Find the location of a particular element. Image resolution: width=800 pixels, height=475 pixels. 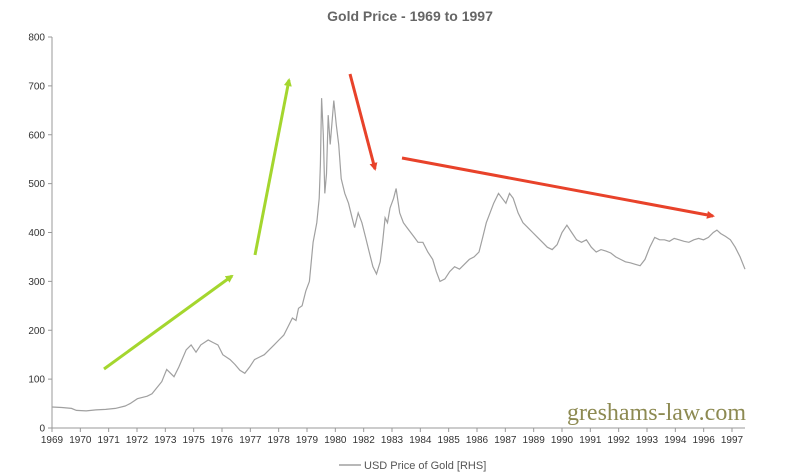

y-tick-label: 300 is located at coordinates (36, 282).